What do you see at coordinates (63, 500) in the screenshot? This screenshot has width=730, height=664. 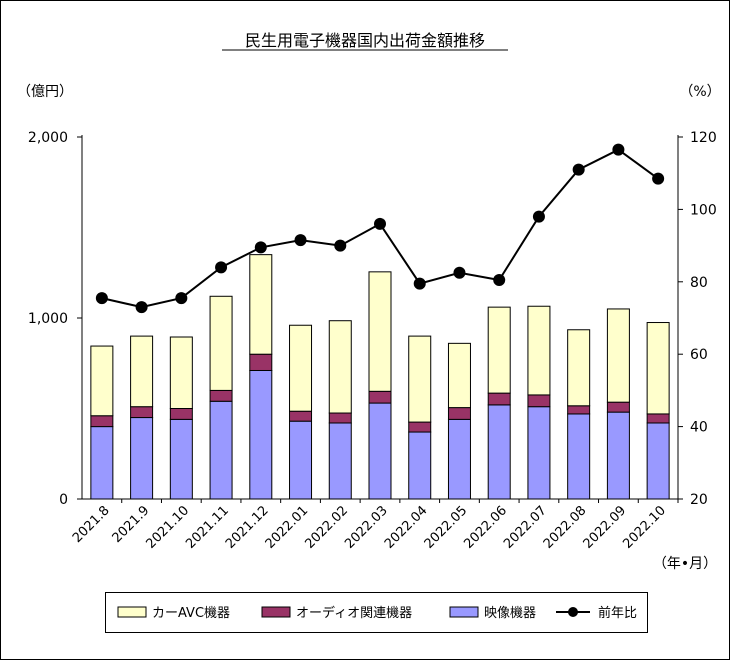 I see `y-left-tick-label: 0` at bounding box center [63, 500].